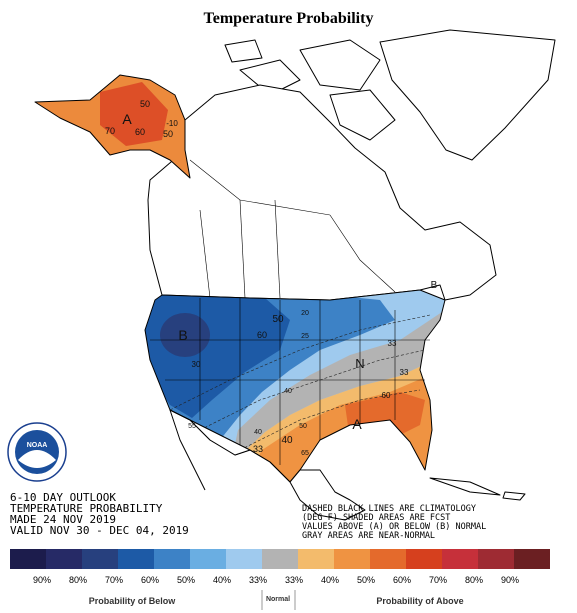 This screenshot has width=577, height=613. What do you see at coordinates (465, 486) in the screenshot?
I see `cuba` at bounding box center [465, 486].